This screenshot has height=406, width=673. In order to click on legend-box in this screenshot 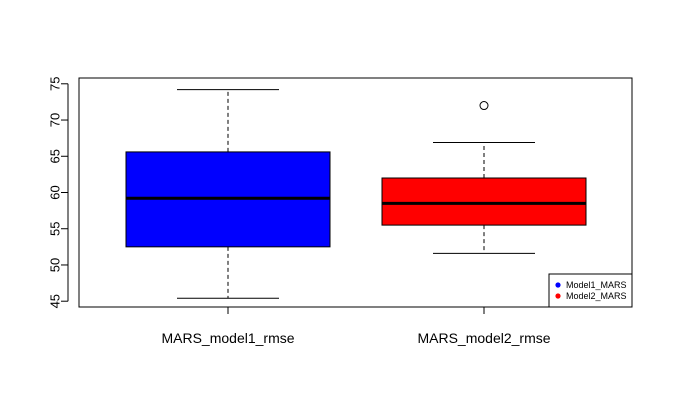, I will do `click(590, 290)`.